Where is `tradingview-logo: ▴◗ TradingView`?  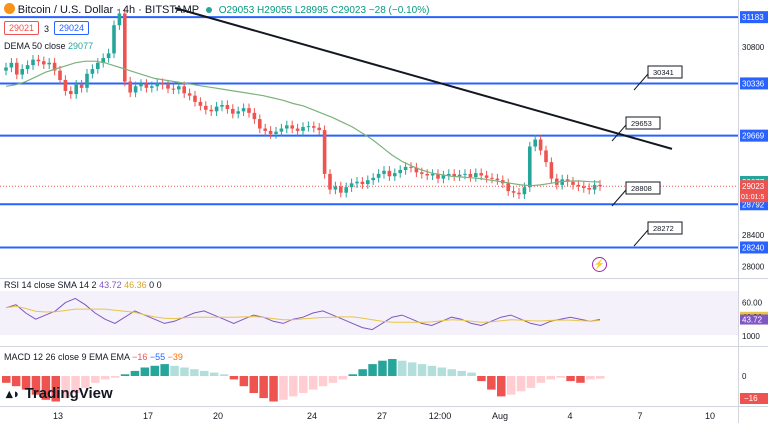 tradingview-logo: ▴◗ TradingView is located at coordinates (59, 393).